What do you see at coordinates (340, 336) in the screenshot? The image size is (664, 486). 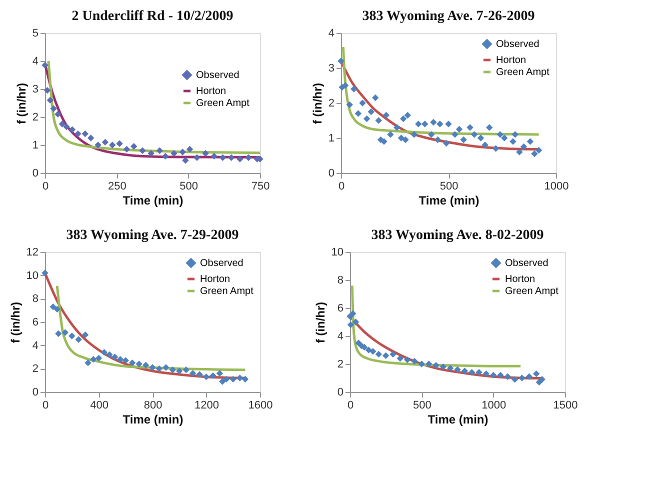 I see `y-tick-label: 4` at bounding box center [340, 336].